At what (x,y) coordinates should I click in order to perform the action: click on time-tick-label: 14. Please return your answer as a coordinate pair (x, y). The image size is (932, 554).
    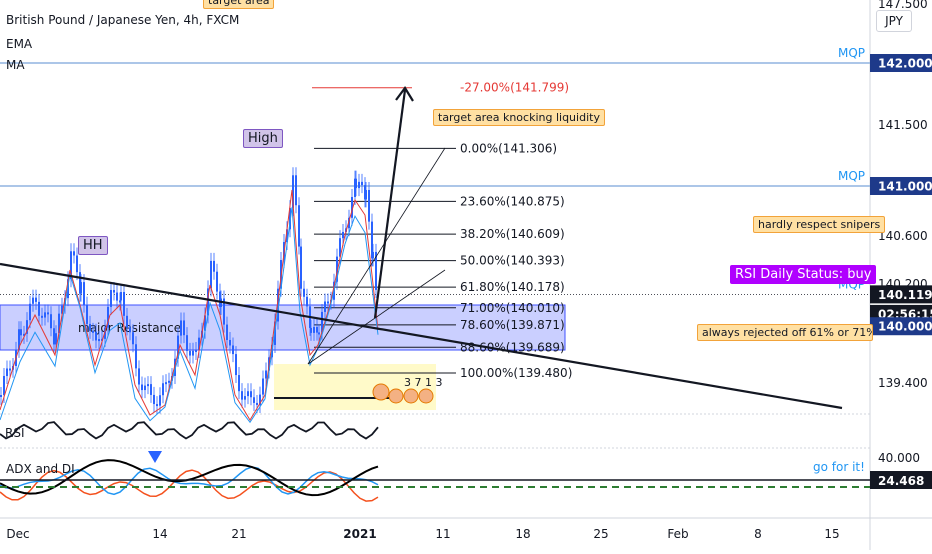
    Looking at the image, I should click on (159, 534).